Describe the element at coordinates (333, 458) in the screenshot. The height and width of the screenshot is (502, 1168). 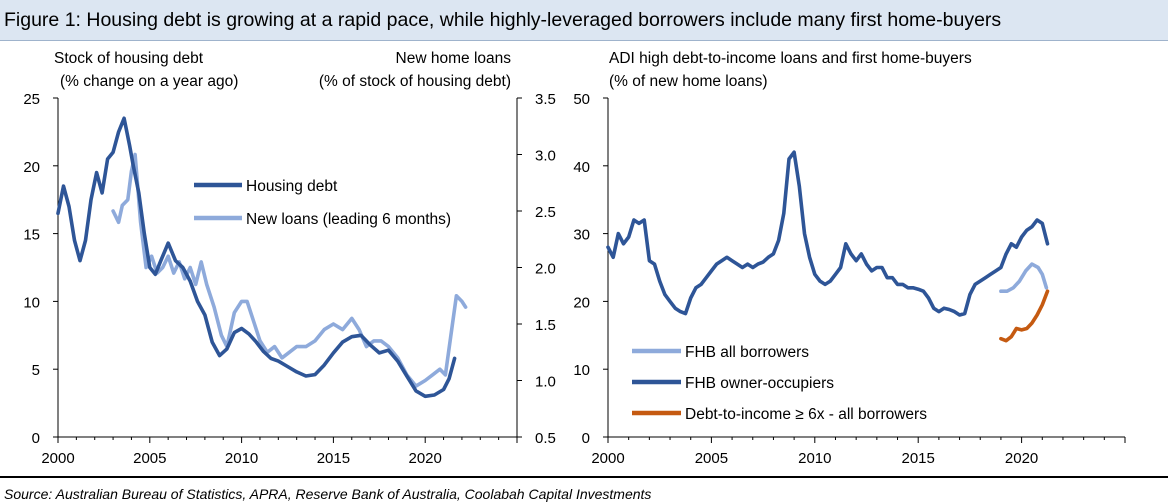
I see `left-chart-x-tick-label: 2015` at that location.